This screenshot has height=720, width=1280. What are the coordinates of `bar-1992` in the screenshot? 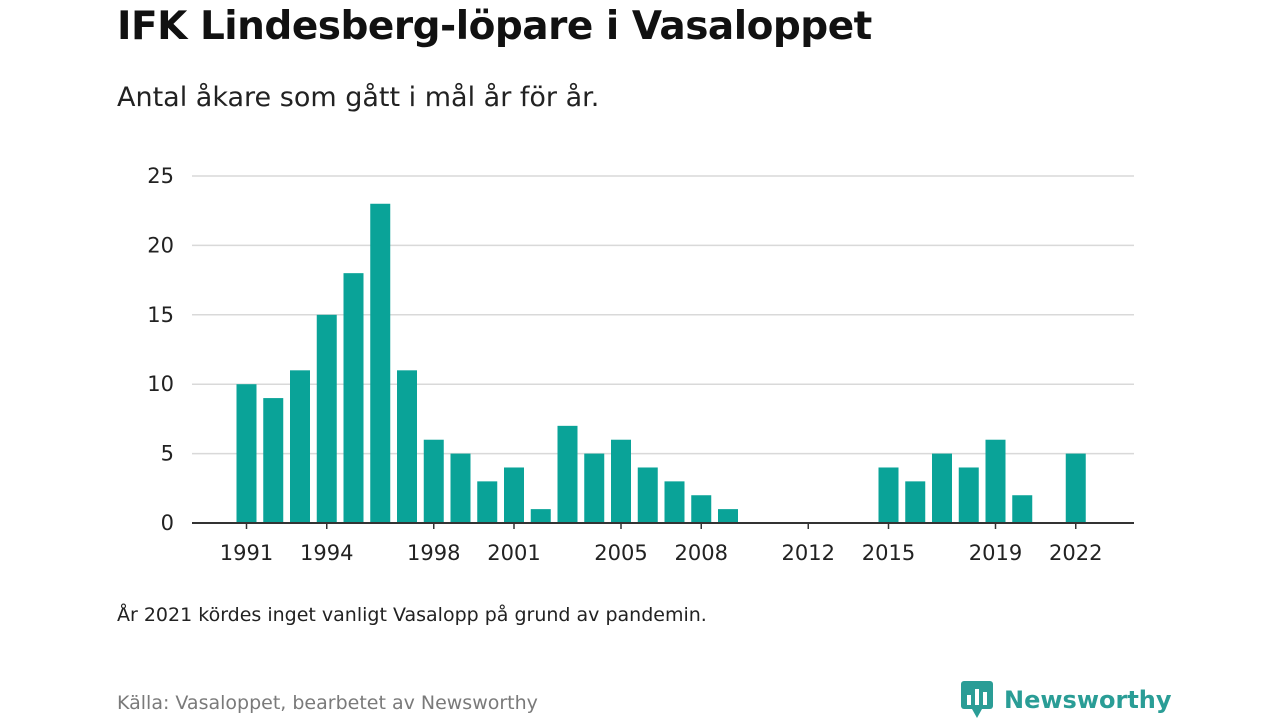 It's located at (273, 460).